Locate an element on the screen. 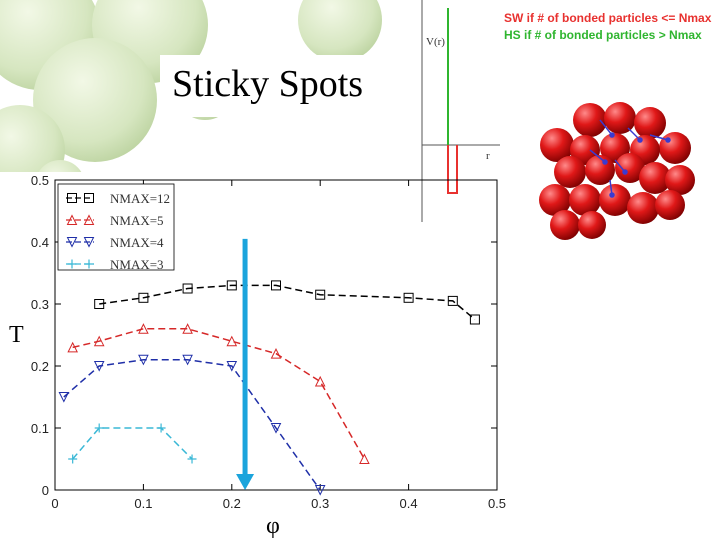 The image size is (720, 540). y-tick-label: 0.4 is located at coordinates (40, 242).